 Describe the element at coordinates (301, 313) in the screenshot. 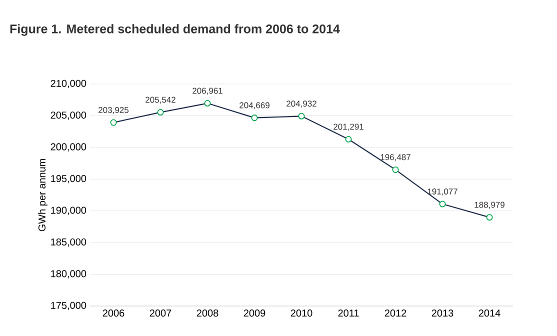

I see `x-tick-label: 2010` at that location.